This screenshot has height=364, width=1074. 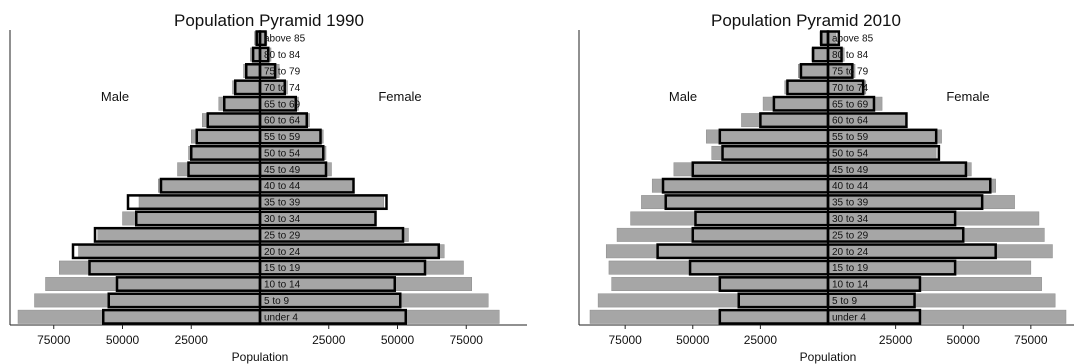 I want to click on chart-title: Population Pyramid 2010, so click(x=806, y=20).